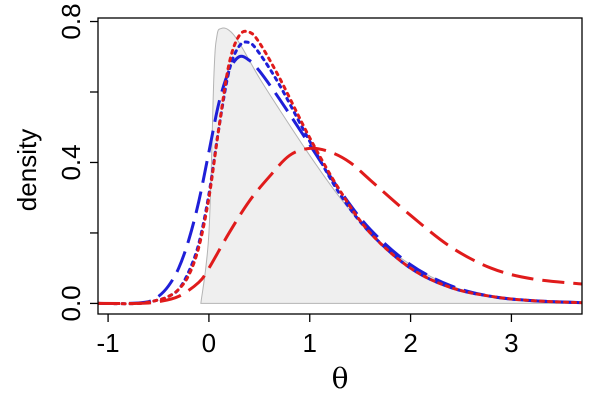 The height and width of the screenshot is (400, 600). Describe the element at coordinates (71, 21) in the screenshot. I see `y-tick-label: 0.8` at that location.